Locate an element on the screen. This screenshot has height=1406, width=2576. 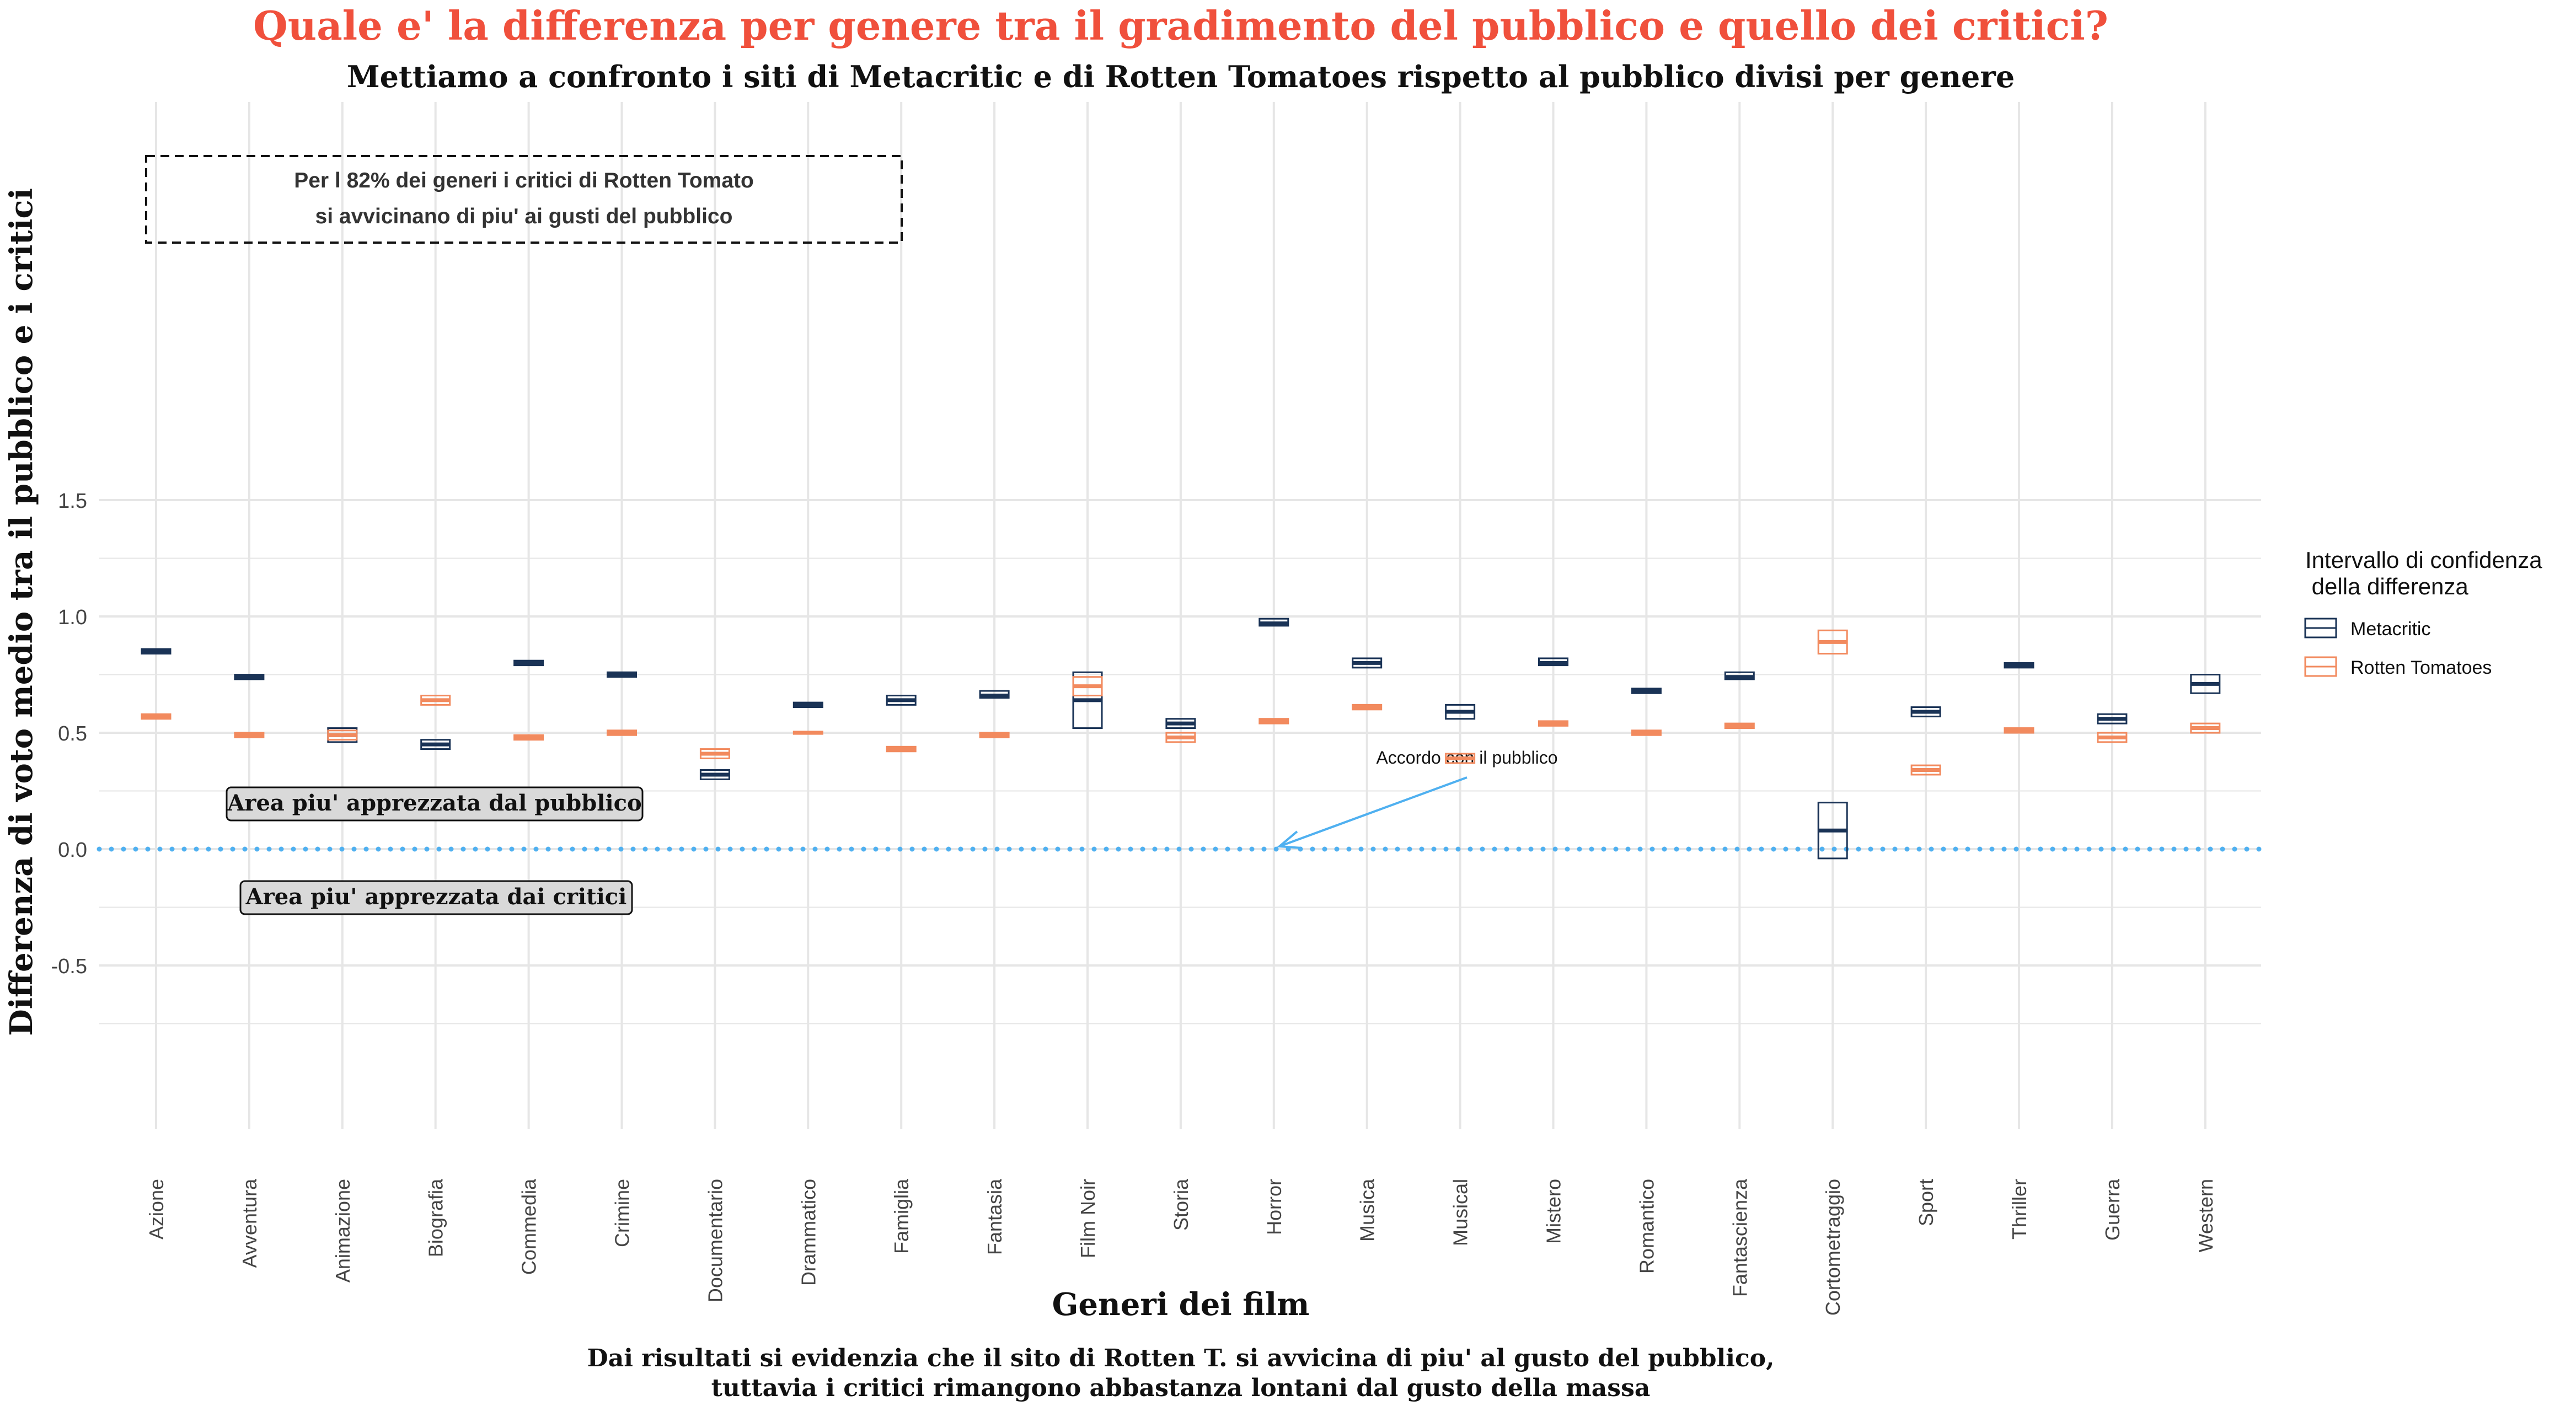
x-tick-label: Documentario is located at coordinates (715, 1240).